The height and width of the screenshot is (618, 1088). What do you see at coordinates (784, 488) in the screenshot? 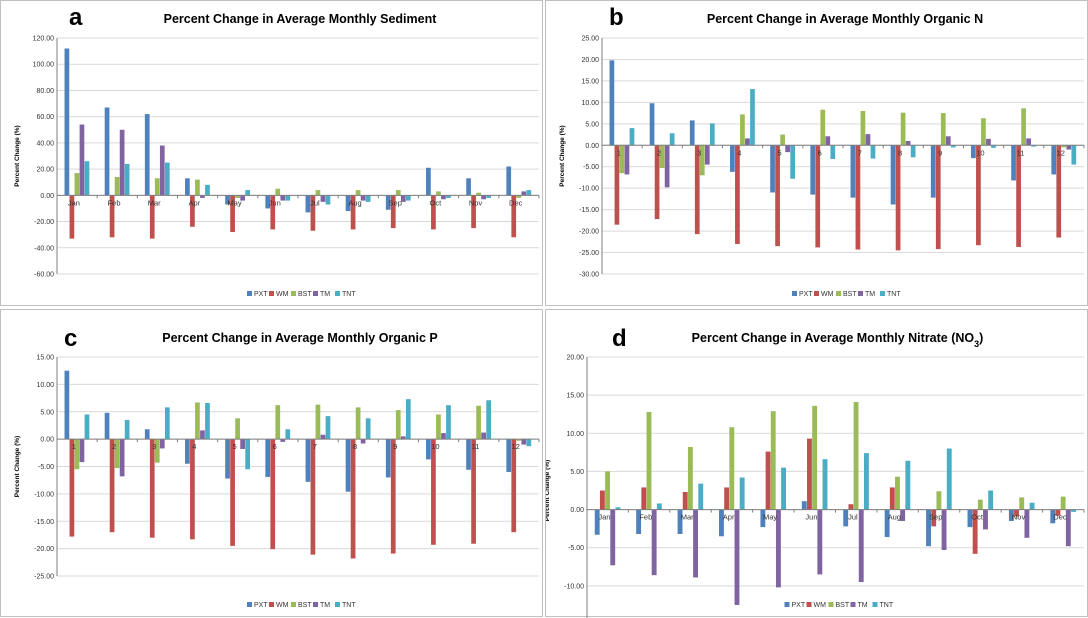
I see `bar-tnt-may` at bounding box center [784, 488].